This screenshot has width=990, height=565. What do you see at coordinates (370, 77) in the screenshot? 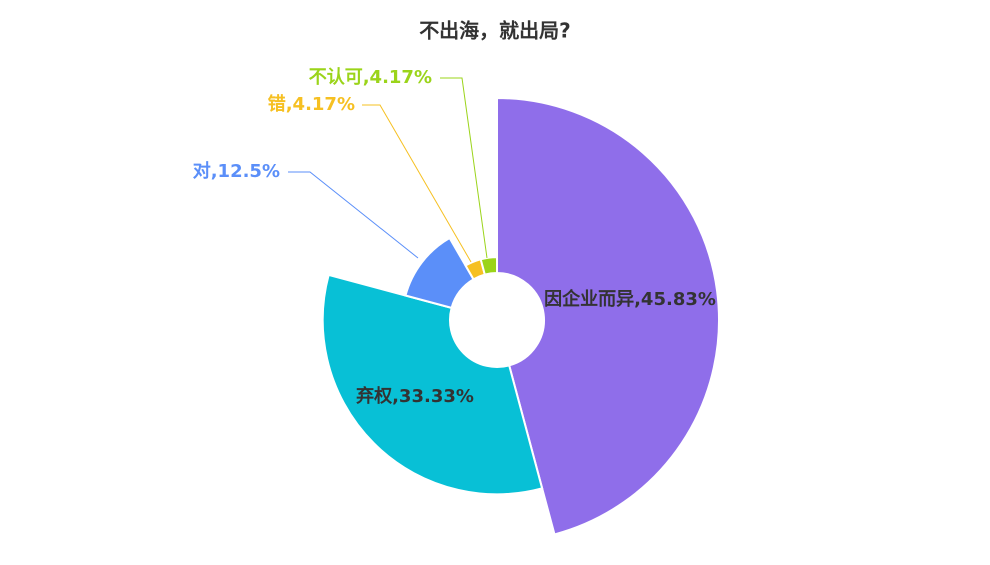
I see `data-label: 不认可,4.17%` at bounding box center [370, 77].